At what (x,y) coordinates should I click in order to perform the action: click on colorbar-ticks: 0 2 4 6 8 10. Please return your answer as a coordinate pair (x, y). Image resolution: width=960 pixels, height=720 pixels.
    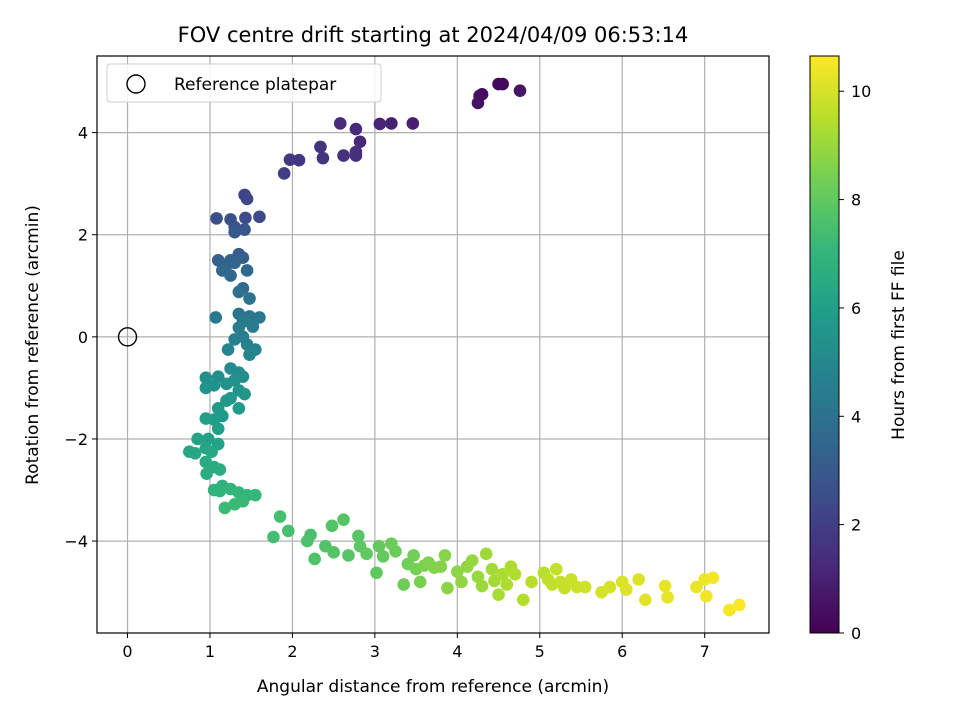
    Looking at the image, I should click on (855, 362).